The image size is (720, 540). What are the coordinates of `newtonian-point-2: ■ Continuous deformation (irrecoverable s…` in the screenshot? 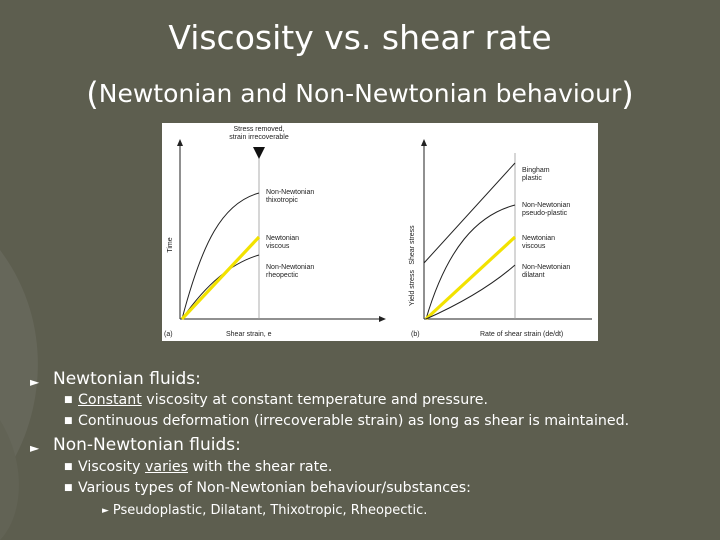 It's located at (347, 421).